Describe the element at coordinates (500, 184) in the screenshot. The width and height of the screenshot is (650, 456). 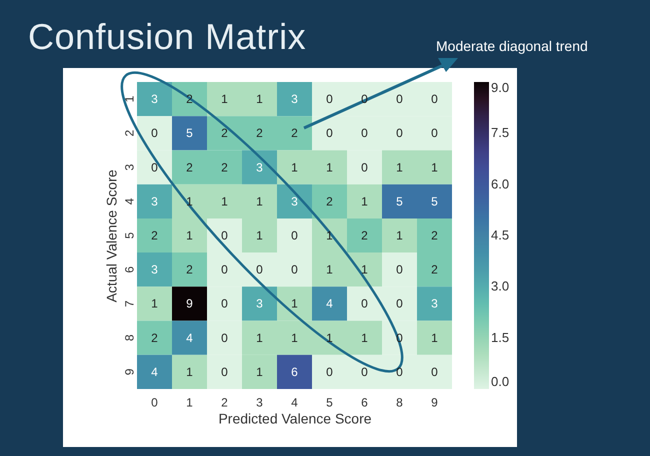
I see `color-bar-label: 6.0` at that location.